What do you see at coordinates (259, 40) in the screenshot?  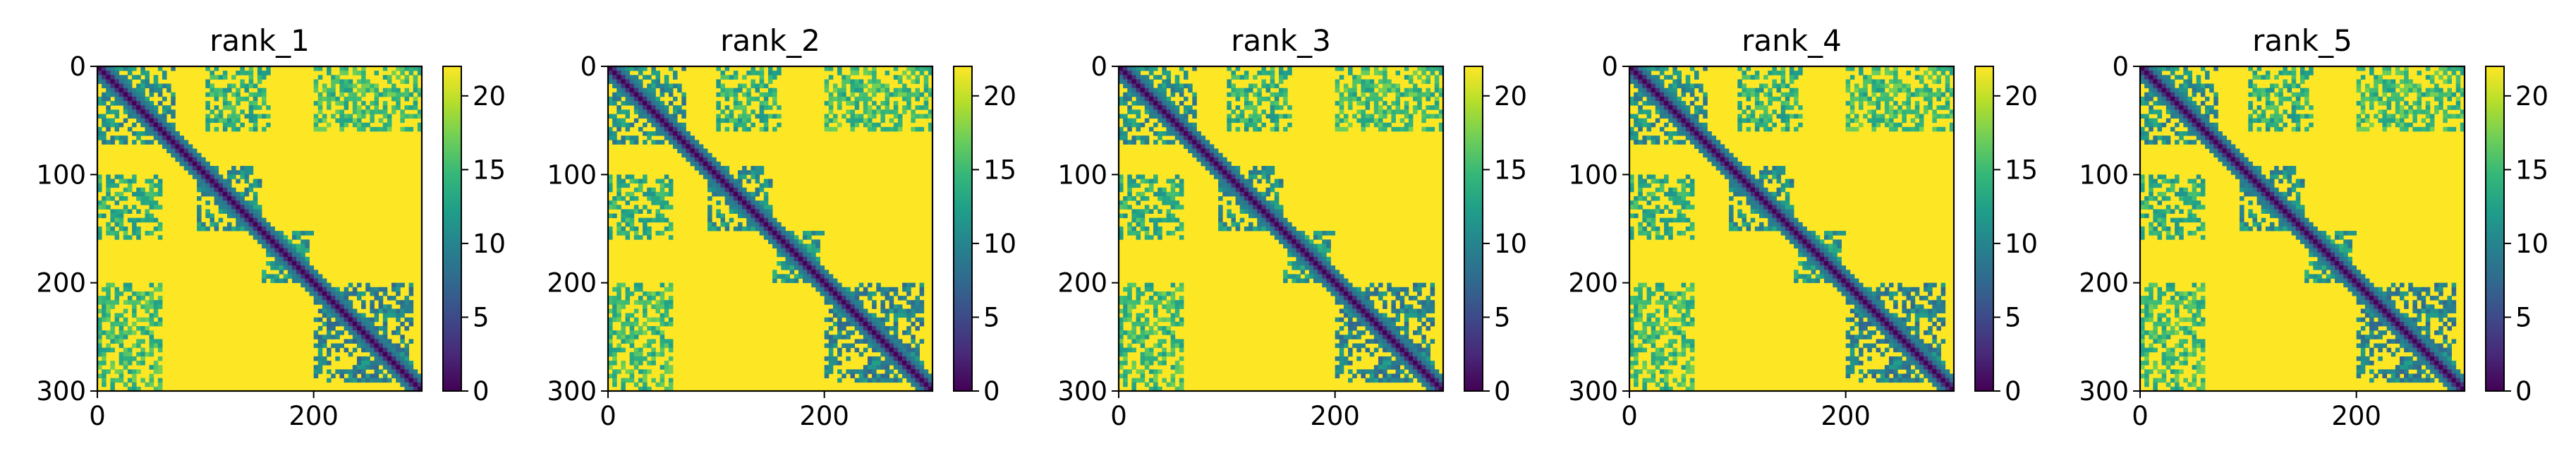 I see `panel-title: rank_1` at bounding box center [259, 40].